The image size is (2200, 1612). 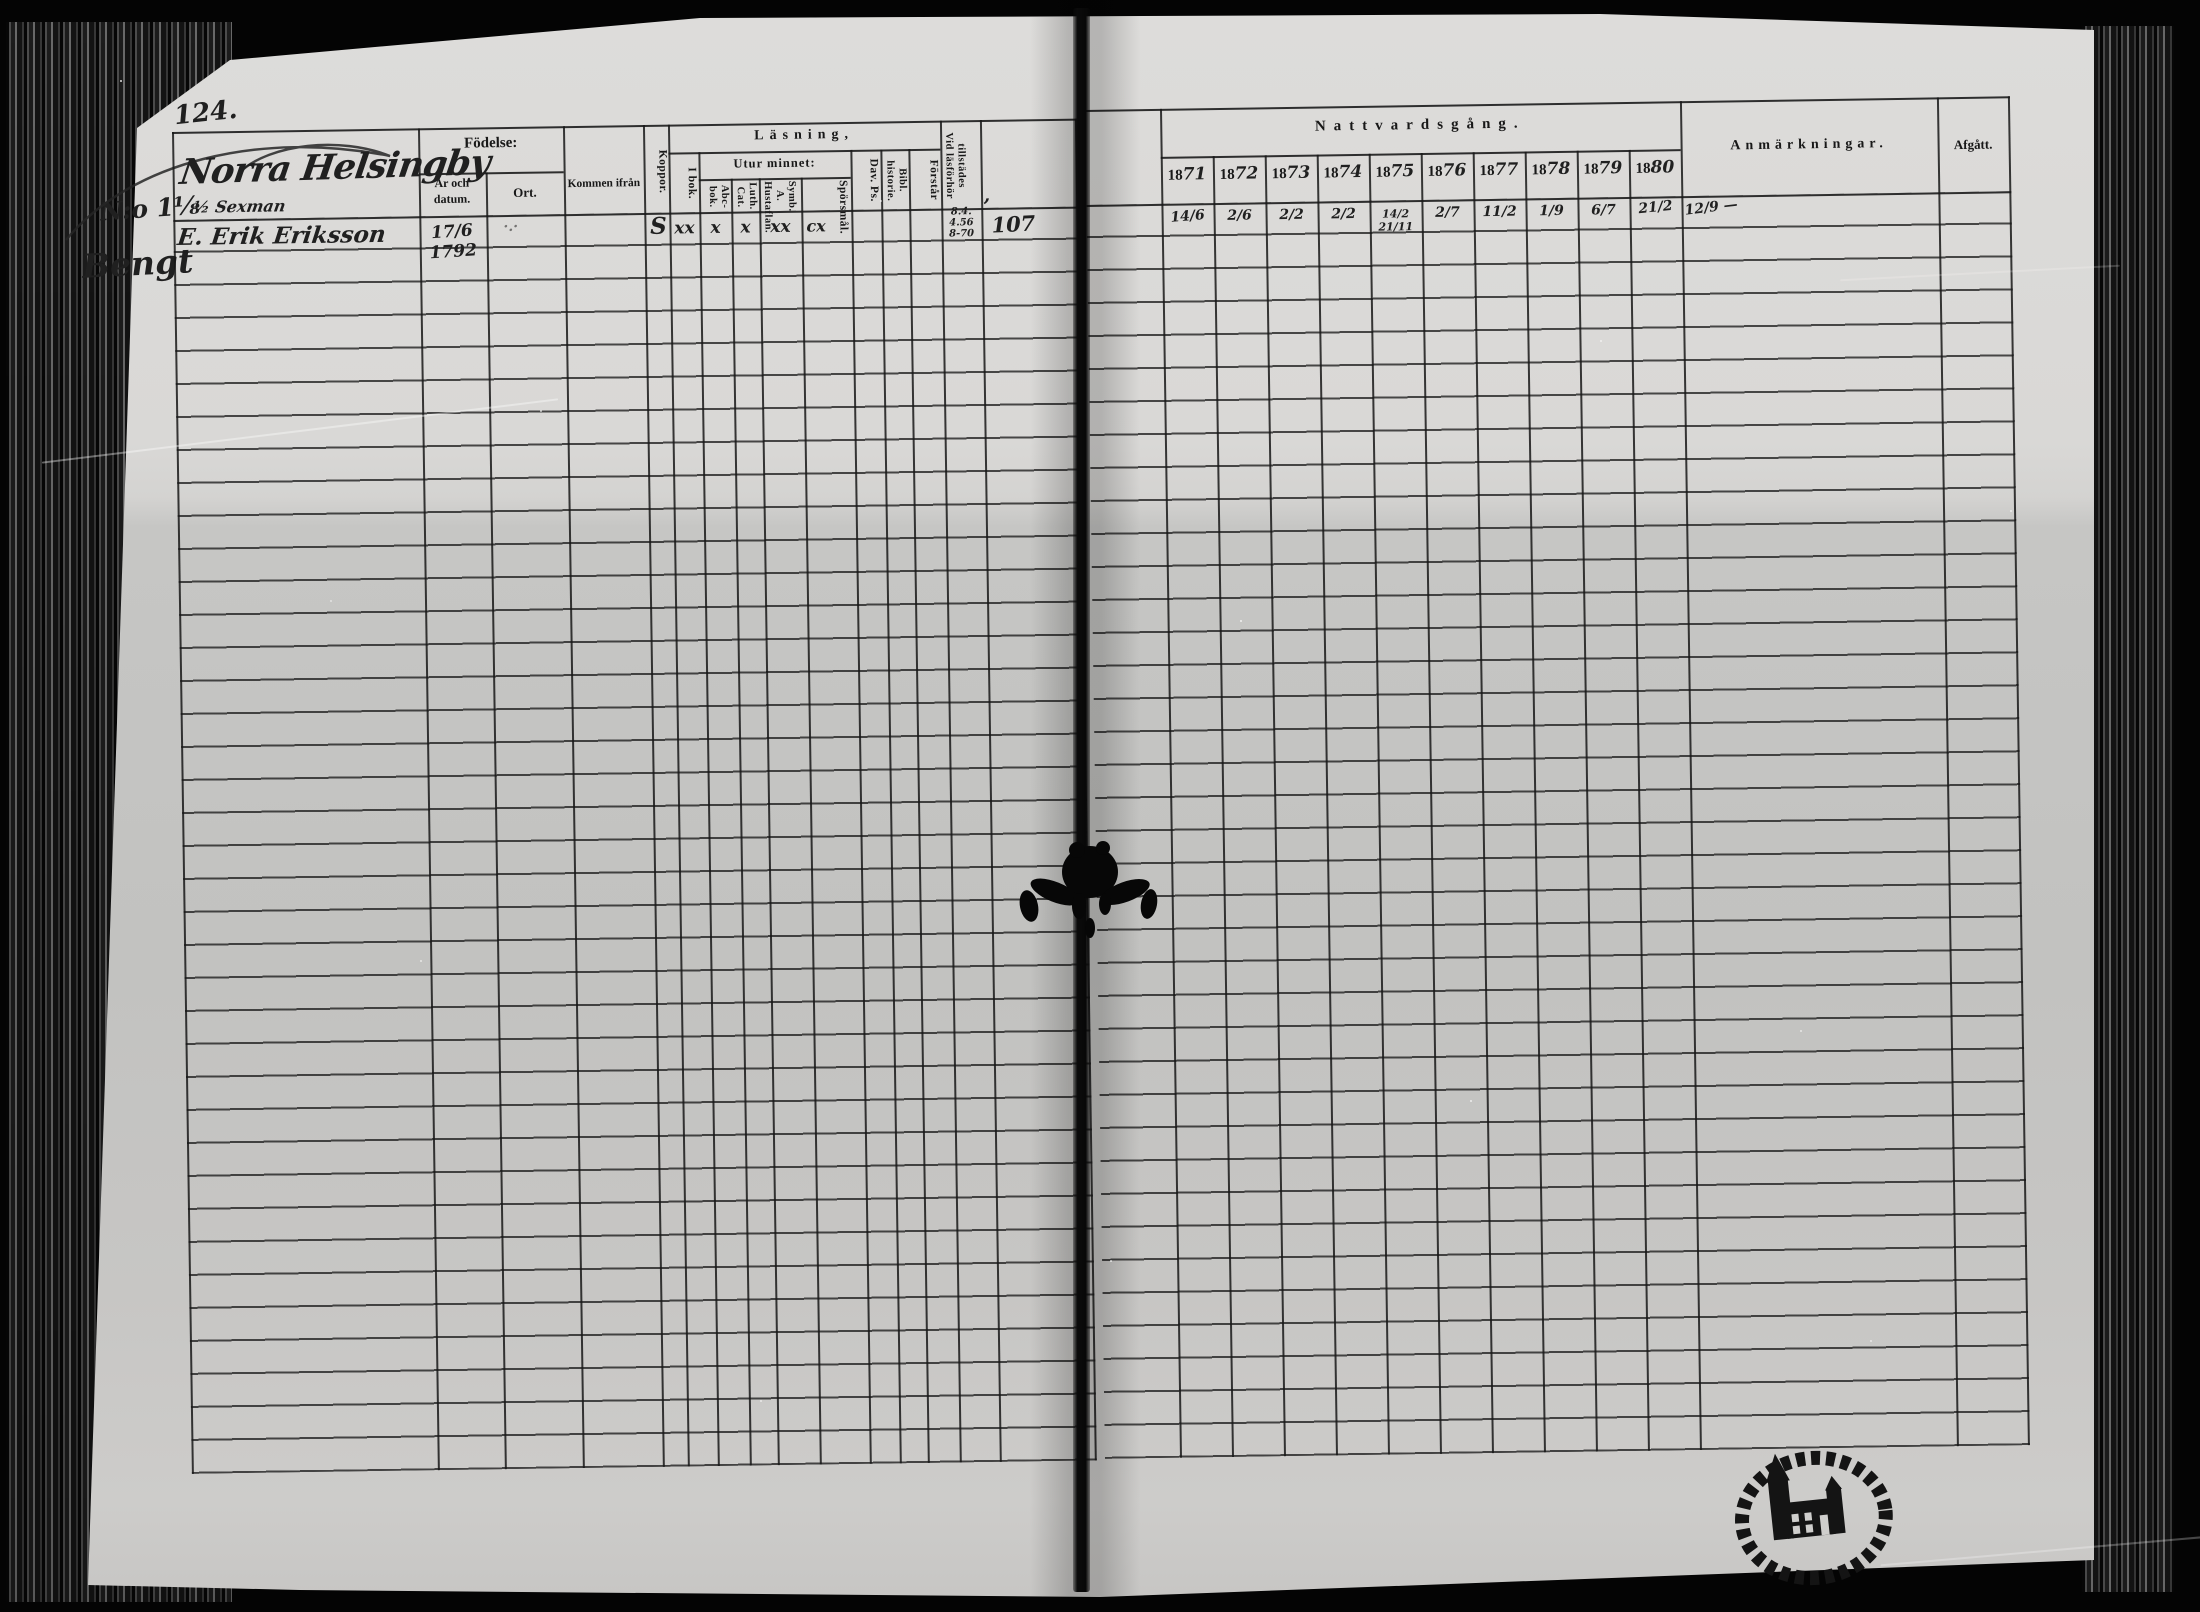 What do you see at coordinates (896, 180) in the screenshot?
I see `header-bibl-historie: Bibl. historie.` at bounding box center [896, 180].